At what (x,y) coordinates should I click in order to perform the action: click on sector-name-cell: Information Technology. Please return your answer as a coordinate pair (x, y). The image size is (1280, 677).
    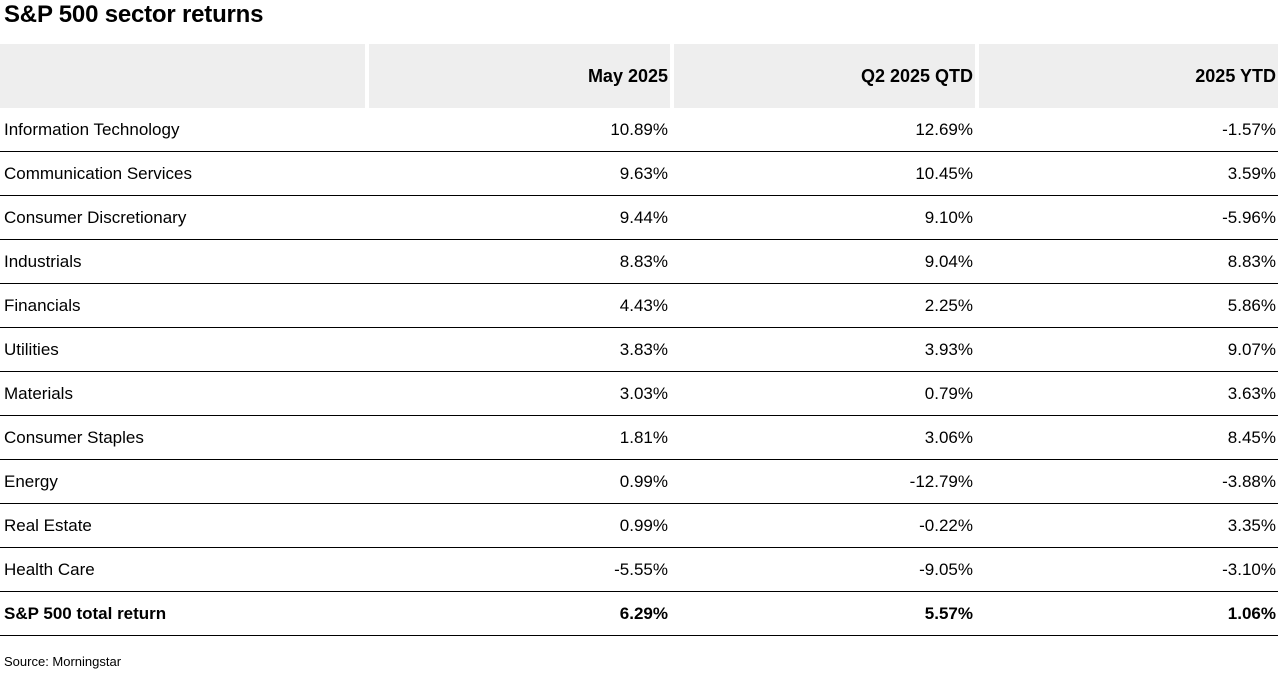
    Looking at the image, I should click on (182, 130).